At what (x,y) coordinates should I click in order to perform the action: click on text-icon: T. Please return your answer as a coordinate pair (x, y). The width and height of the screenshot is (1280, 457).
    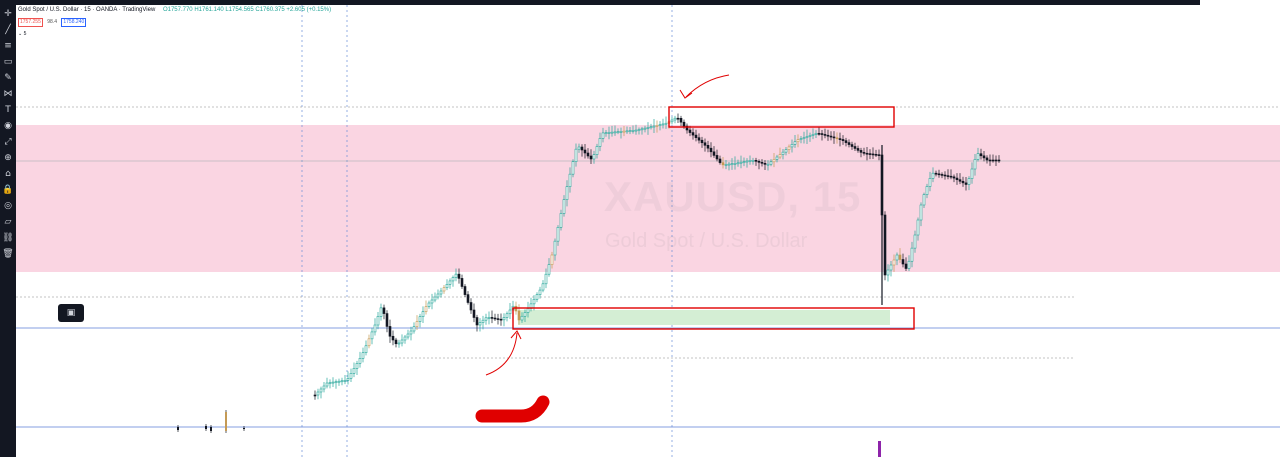
    Looking at the image, I should click on (8, 110).